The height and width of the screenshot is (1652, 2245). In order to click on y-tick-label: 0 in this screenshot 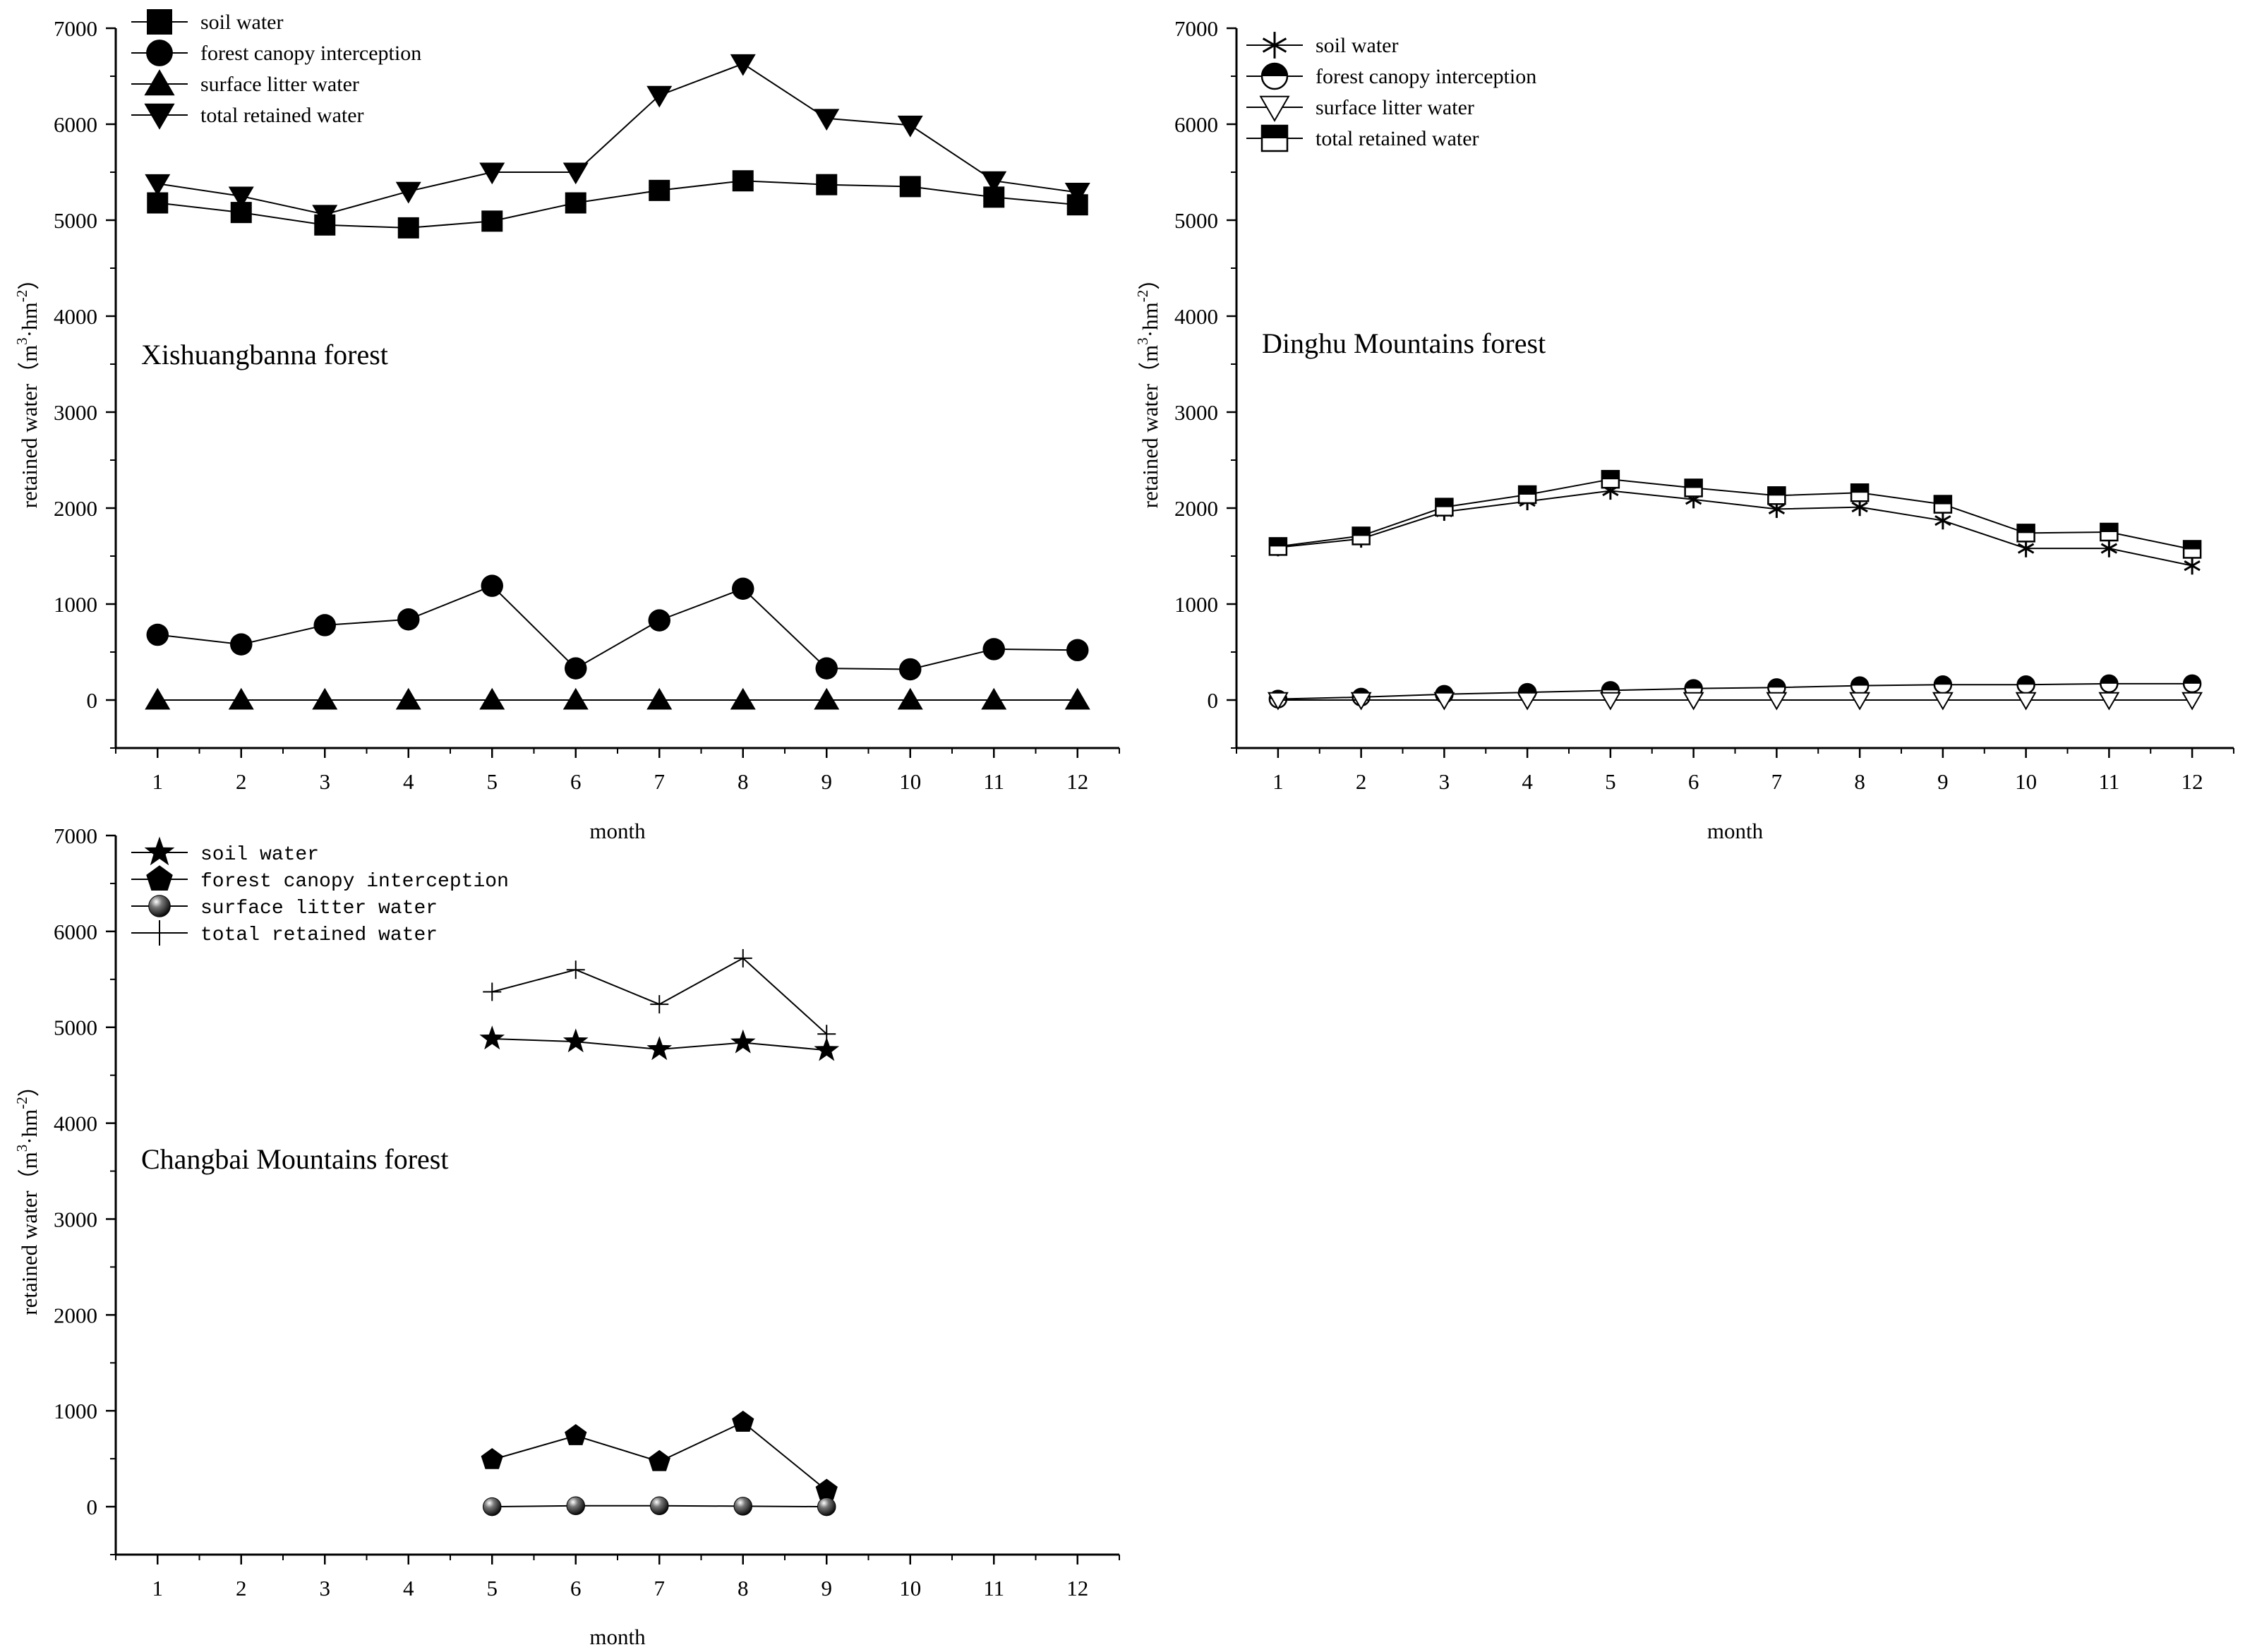, I will do `click(1213, 700)`.